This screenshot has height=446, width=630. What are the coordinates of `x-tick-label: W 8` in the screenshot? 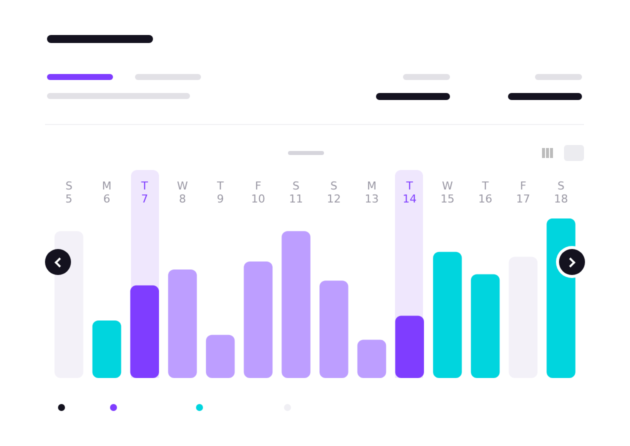 It's located at (182, 192).